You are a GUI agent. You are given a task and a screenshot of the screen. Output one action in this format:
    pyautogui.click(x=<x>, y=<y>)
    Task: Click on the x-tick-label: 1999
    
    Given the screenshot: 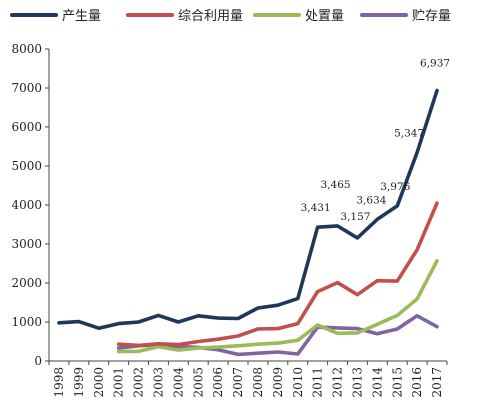 What is the action you would take?
    pyautogui.click(x=79, y=382)
    